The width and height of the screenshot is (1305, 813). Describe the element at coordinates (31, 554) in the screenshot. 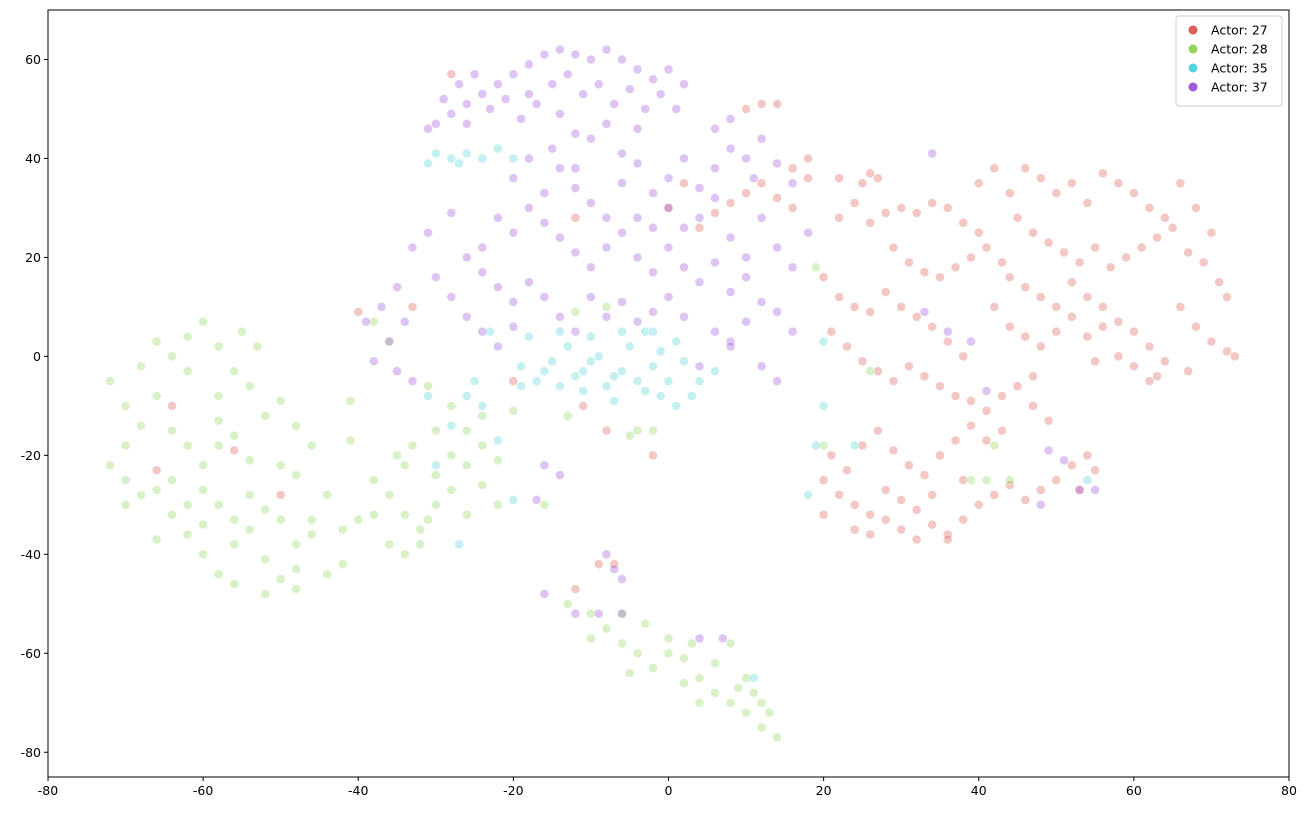

I see `y-tick-label-2: -40` at that location.